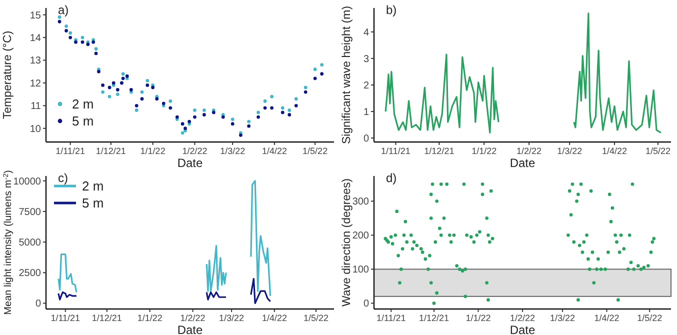 The image size is (677, 335). Describe the element at coordinates (366, 112) in the screenshot. I see `y-tick-label: 1` at that location.